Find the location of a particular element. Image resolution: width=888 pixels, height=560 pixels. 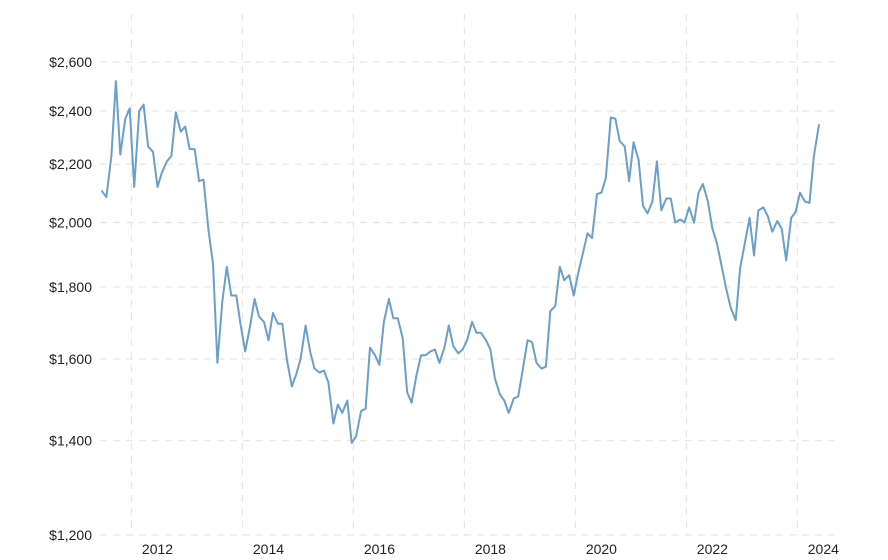

x-tick-label: 2018 is located at coordinates (490, 549).